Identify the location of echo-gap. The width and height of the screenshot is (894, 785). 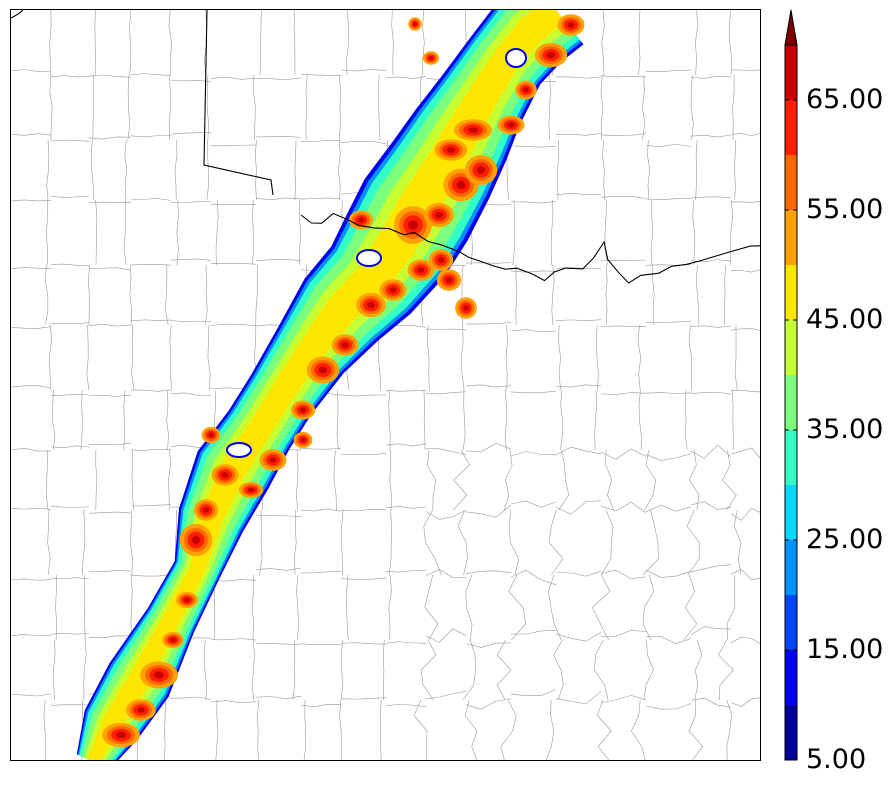
(516, 58).